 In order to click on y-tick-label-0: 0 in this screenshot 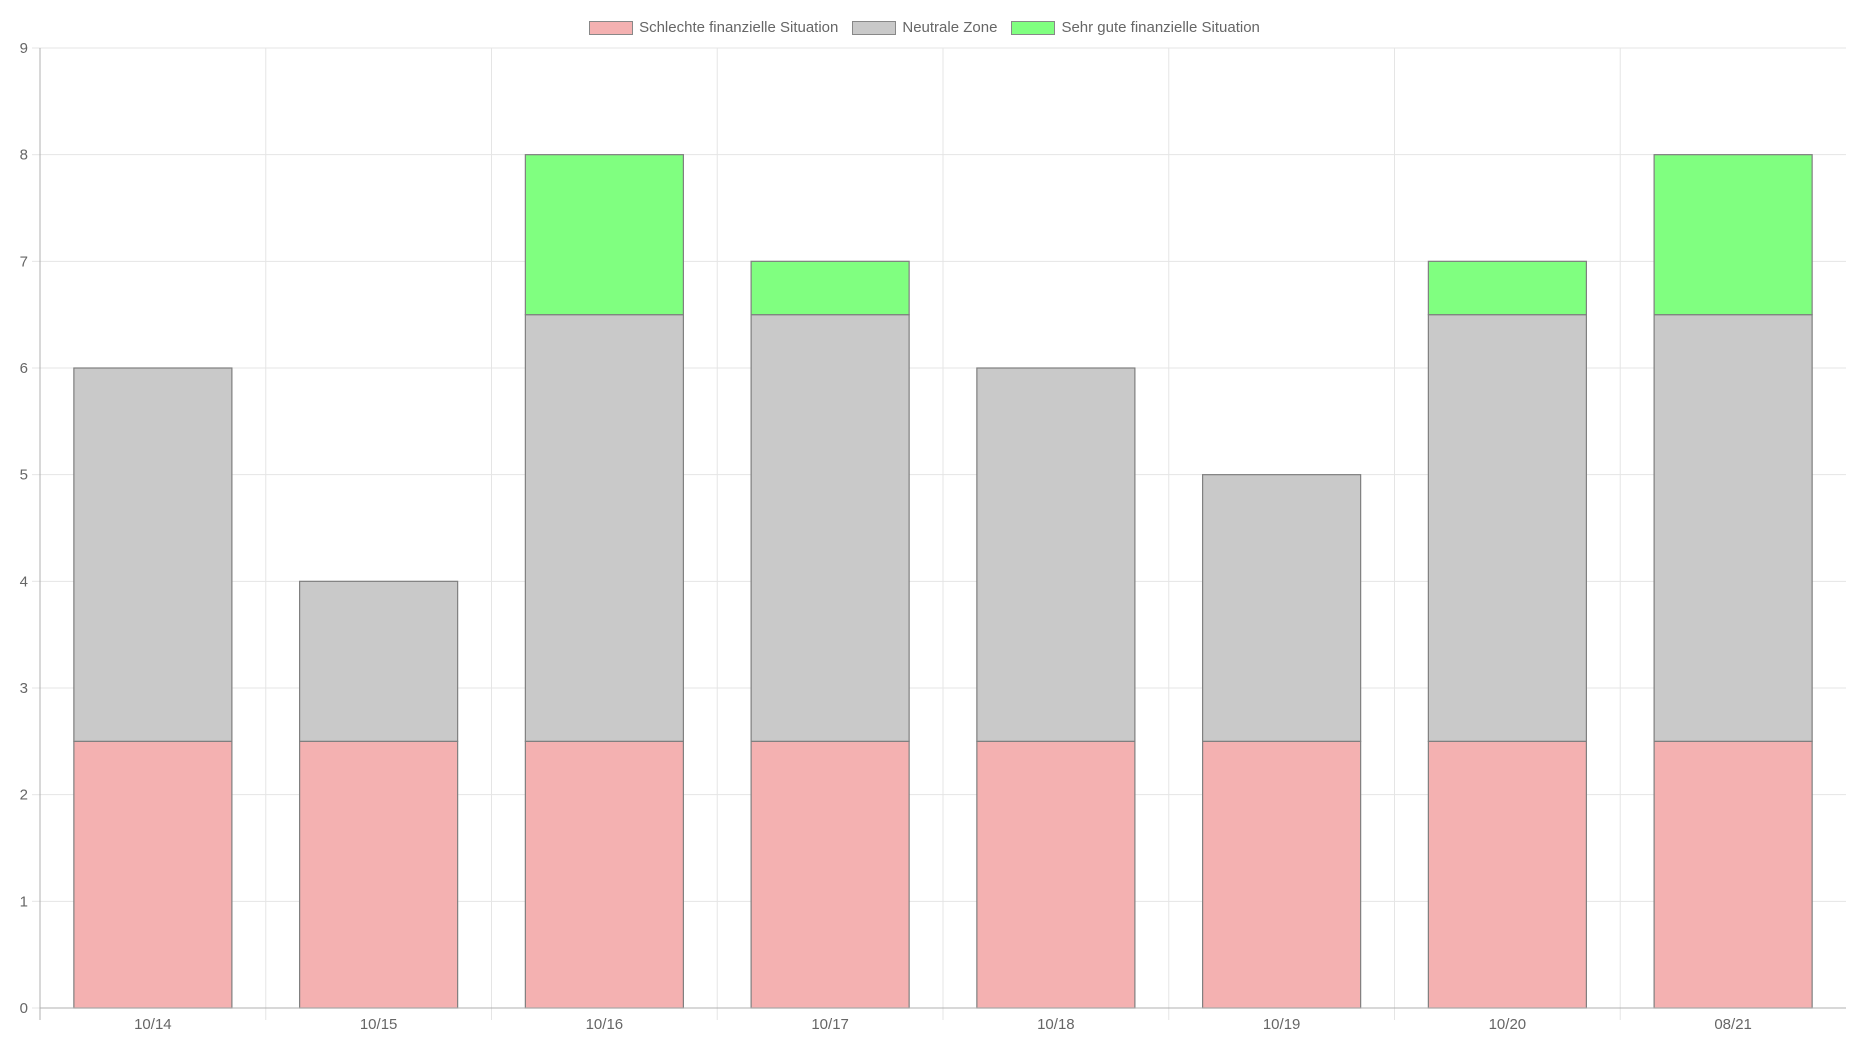, I will do `click(24, 1008)`.